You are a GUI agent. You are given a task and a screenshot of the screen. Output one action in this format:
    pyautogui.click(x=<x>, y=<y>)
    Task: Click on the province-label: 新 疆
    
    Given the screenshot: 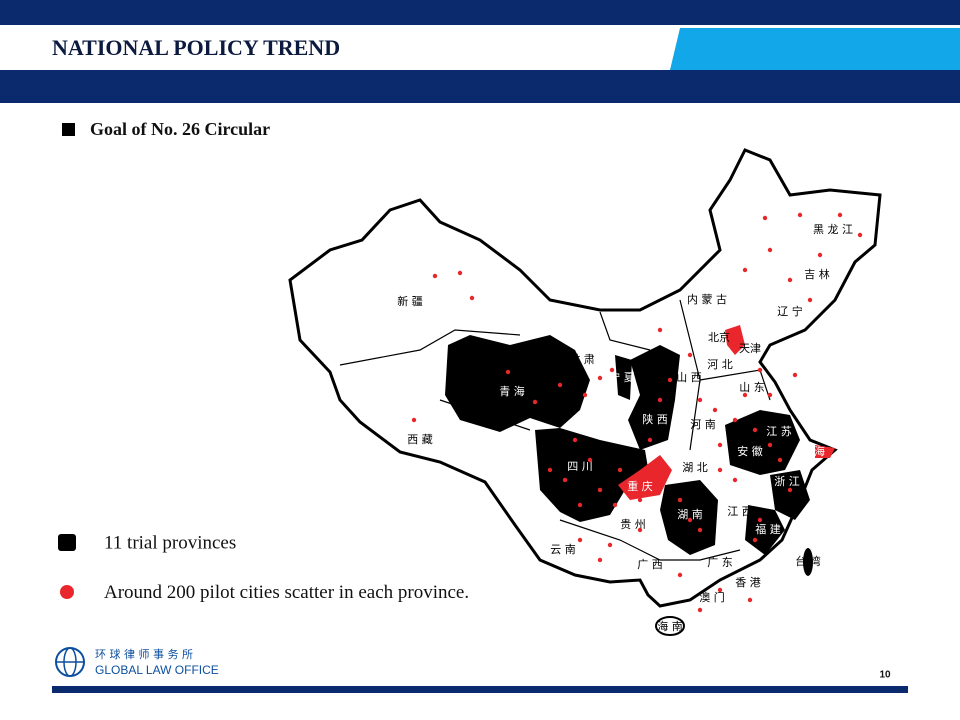 What is the action you would take?
    pyautogui.click(x=410, y=301)
    